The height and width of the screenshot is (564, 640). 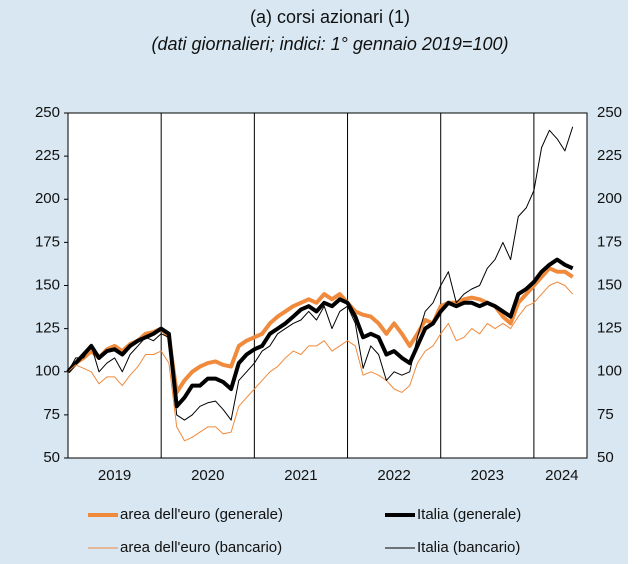 I want to click on x-tick-label: 2022, so click(x=393, y=475).